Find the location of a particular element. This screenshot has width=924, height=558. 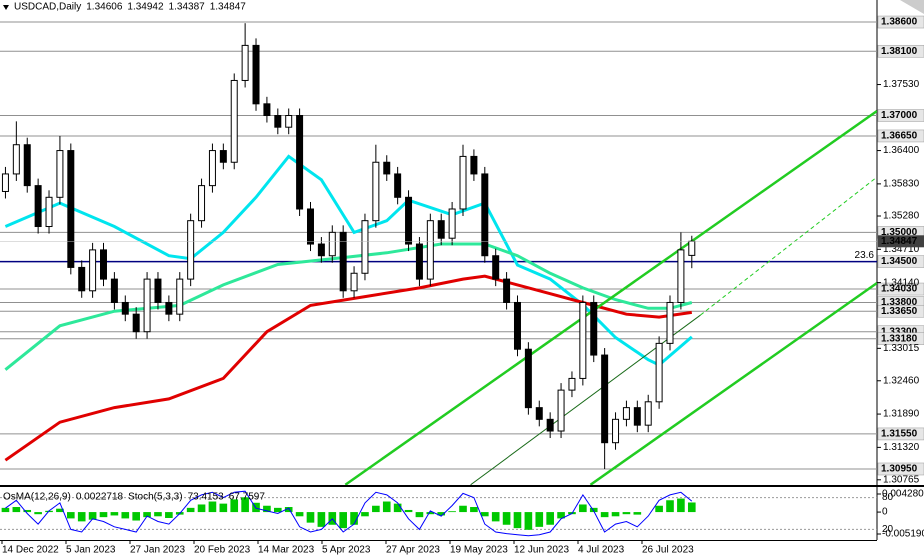

date-label: 26 Jul 2023 is located at coordinates (668, 550).